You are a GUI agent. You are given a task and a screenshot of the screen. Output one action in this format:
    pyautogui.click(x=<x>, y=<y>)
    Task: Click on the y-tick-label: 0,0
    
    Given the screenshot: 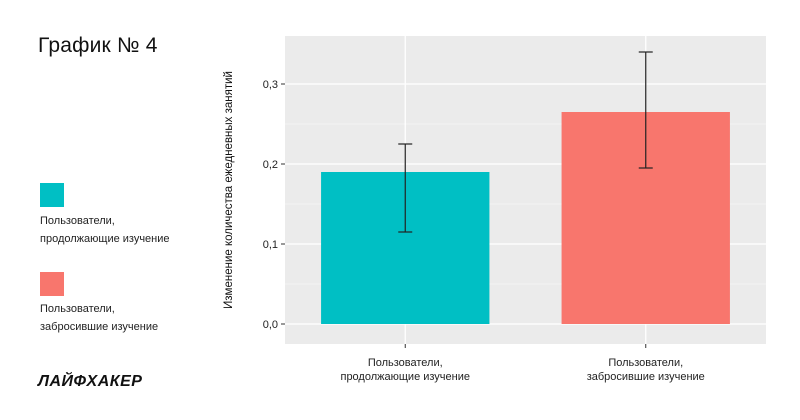 What is the action you would take?
    pyautogui.click(x=270, y=325)
    